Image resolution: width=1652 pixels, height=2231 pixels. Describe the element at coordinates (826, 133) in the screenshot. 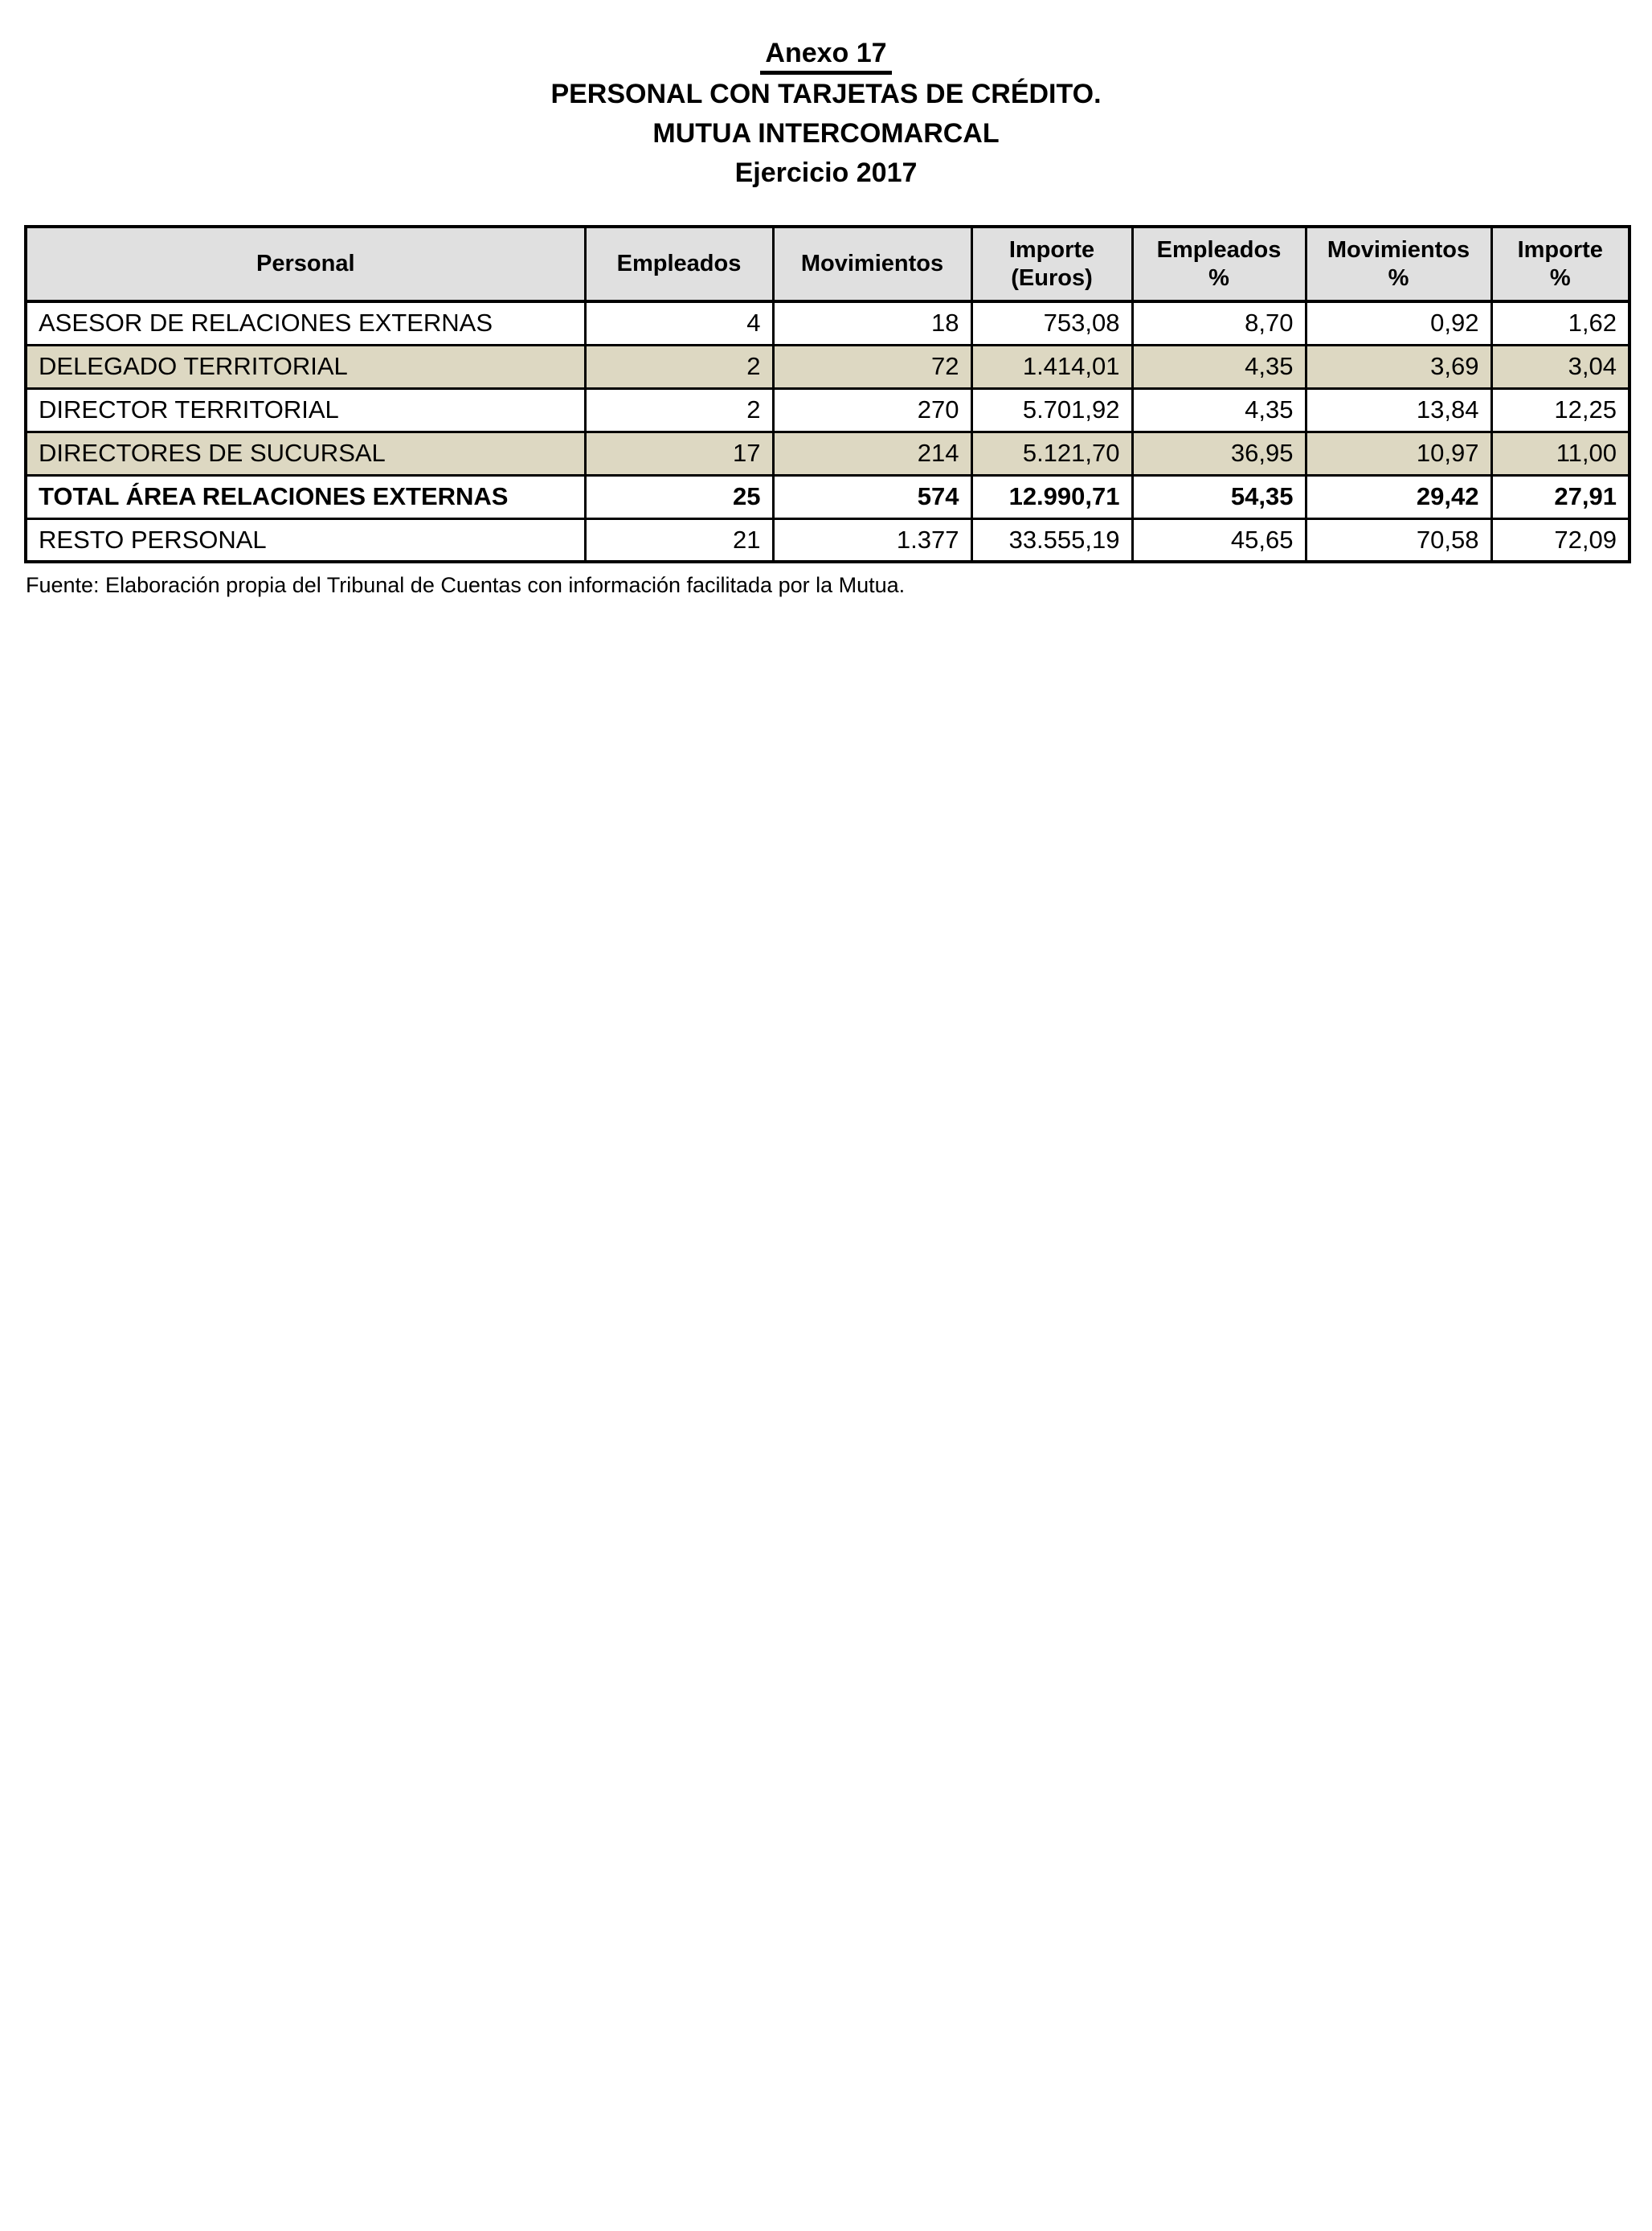

I see `entity-name: MUTUA INTERCOMARCAL` at that location.